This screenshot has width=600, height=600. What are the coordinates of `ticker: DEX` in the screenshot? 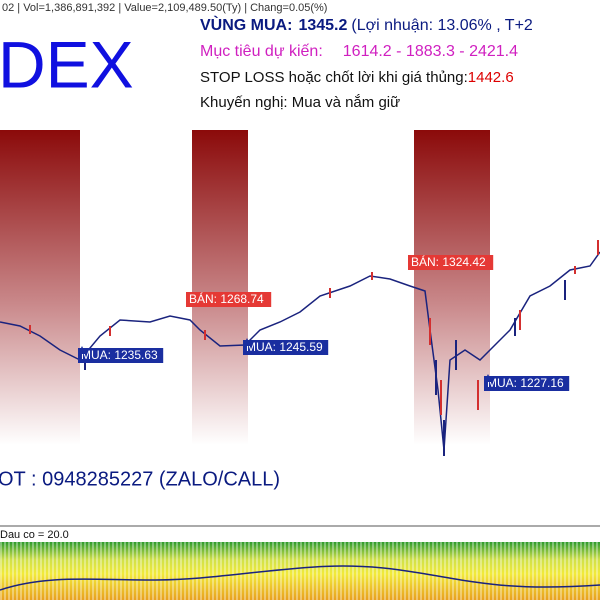 It's located at (67, 64).